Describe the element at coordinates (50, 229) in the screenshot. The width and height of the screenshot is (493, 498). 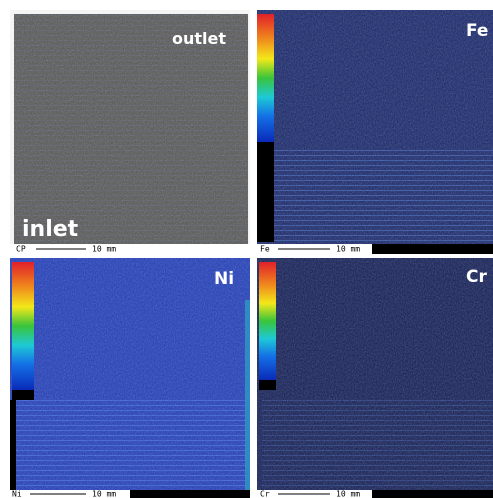
I see `label: inlet` at that location.